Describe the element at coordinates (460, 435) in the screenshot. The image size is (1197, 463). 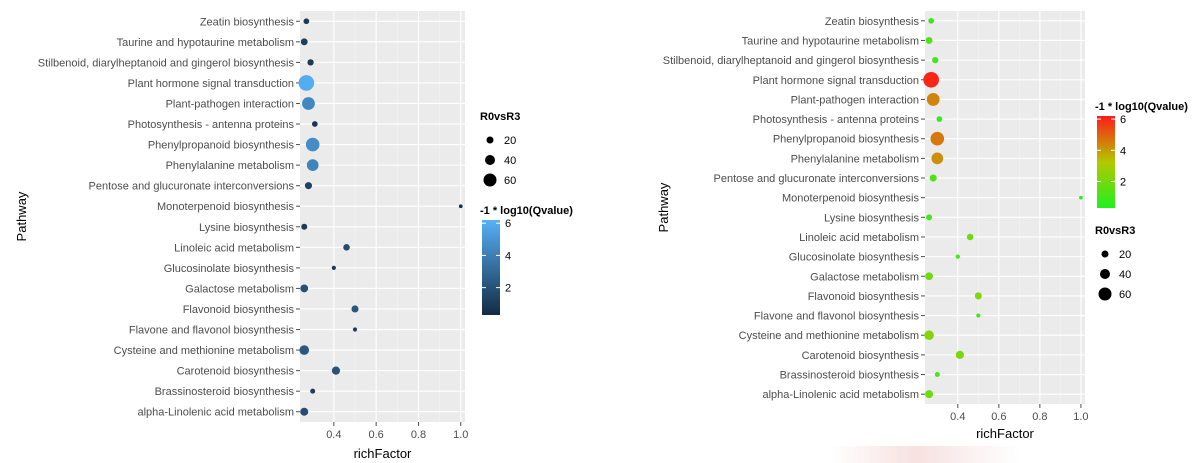
I see `x-tick-label: 1.0` at that location.